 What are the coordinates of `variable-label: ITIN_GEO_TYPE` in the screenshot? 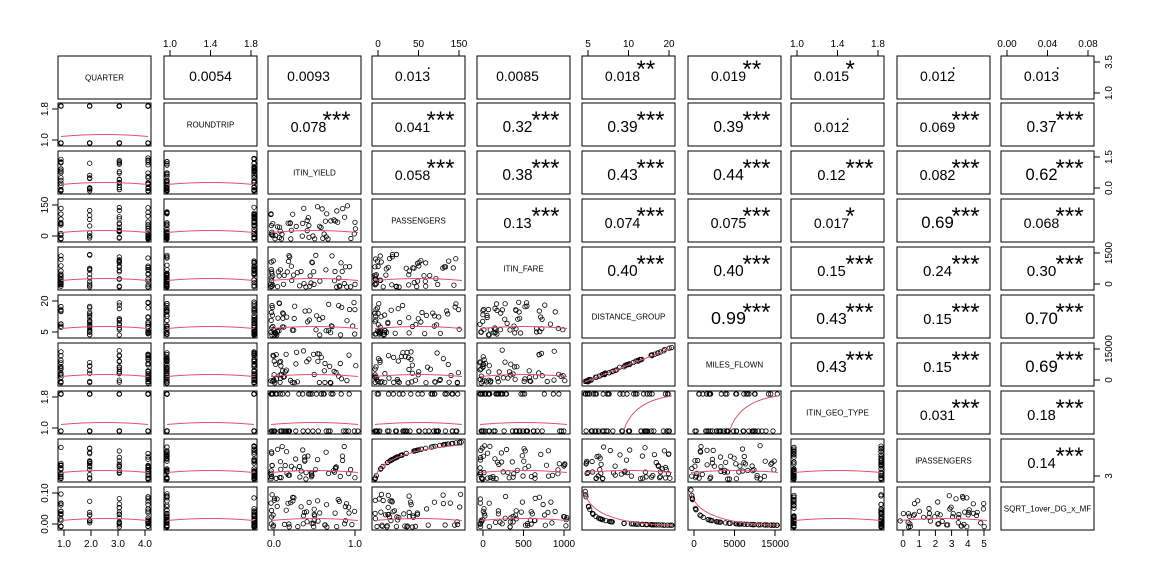 It's located at (837, 413).